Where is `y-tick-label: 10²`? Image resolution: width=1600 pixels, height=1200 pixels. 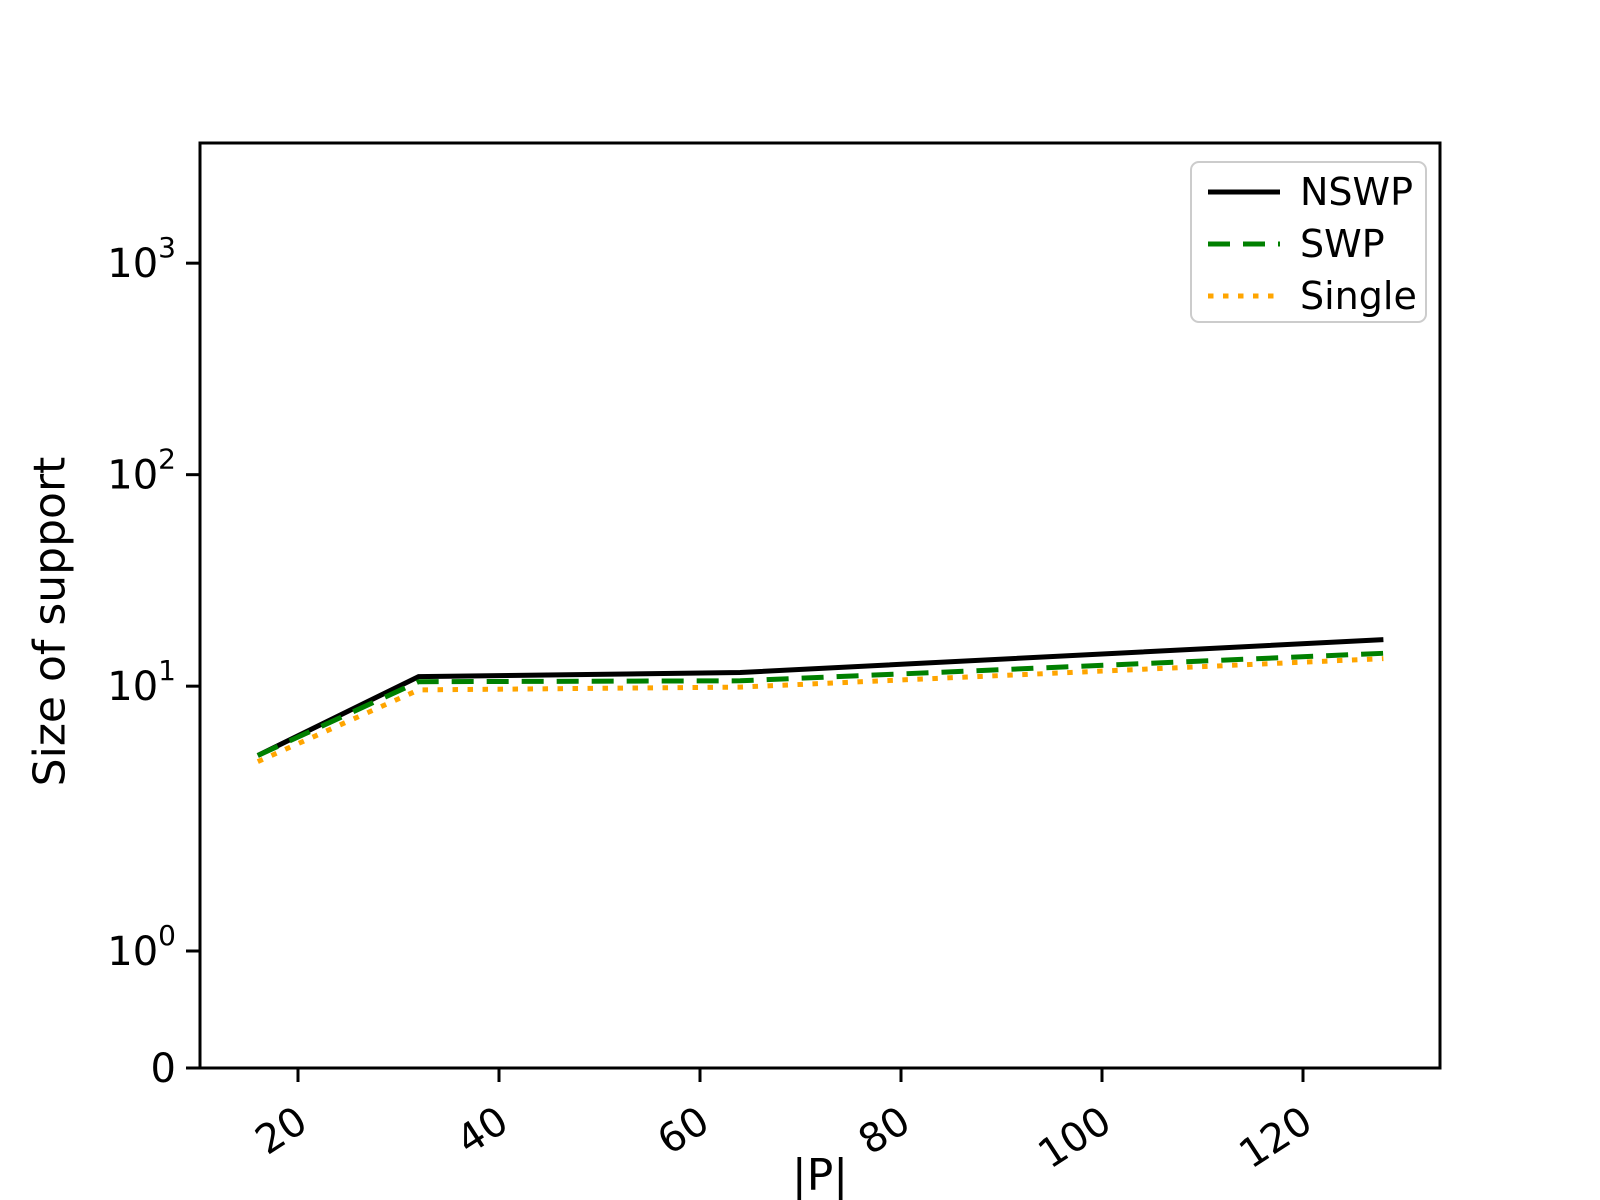 y-tick-label: 10² is located at coordinates (141, 471).